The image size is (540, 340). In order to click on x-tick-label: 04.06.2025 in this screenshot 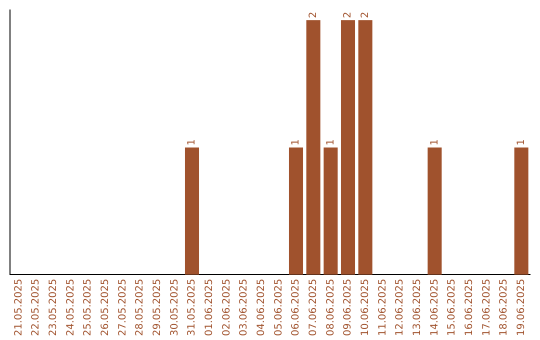, I will do `click(261, 307)`.